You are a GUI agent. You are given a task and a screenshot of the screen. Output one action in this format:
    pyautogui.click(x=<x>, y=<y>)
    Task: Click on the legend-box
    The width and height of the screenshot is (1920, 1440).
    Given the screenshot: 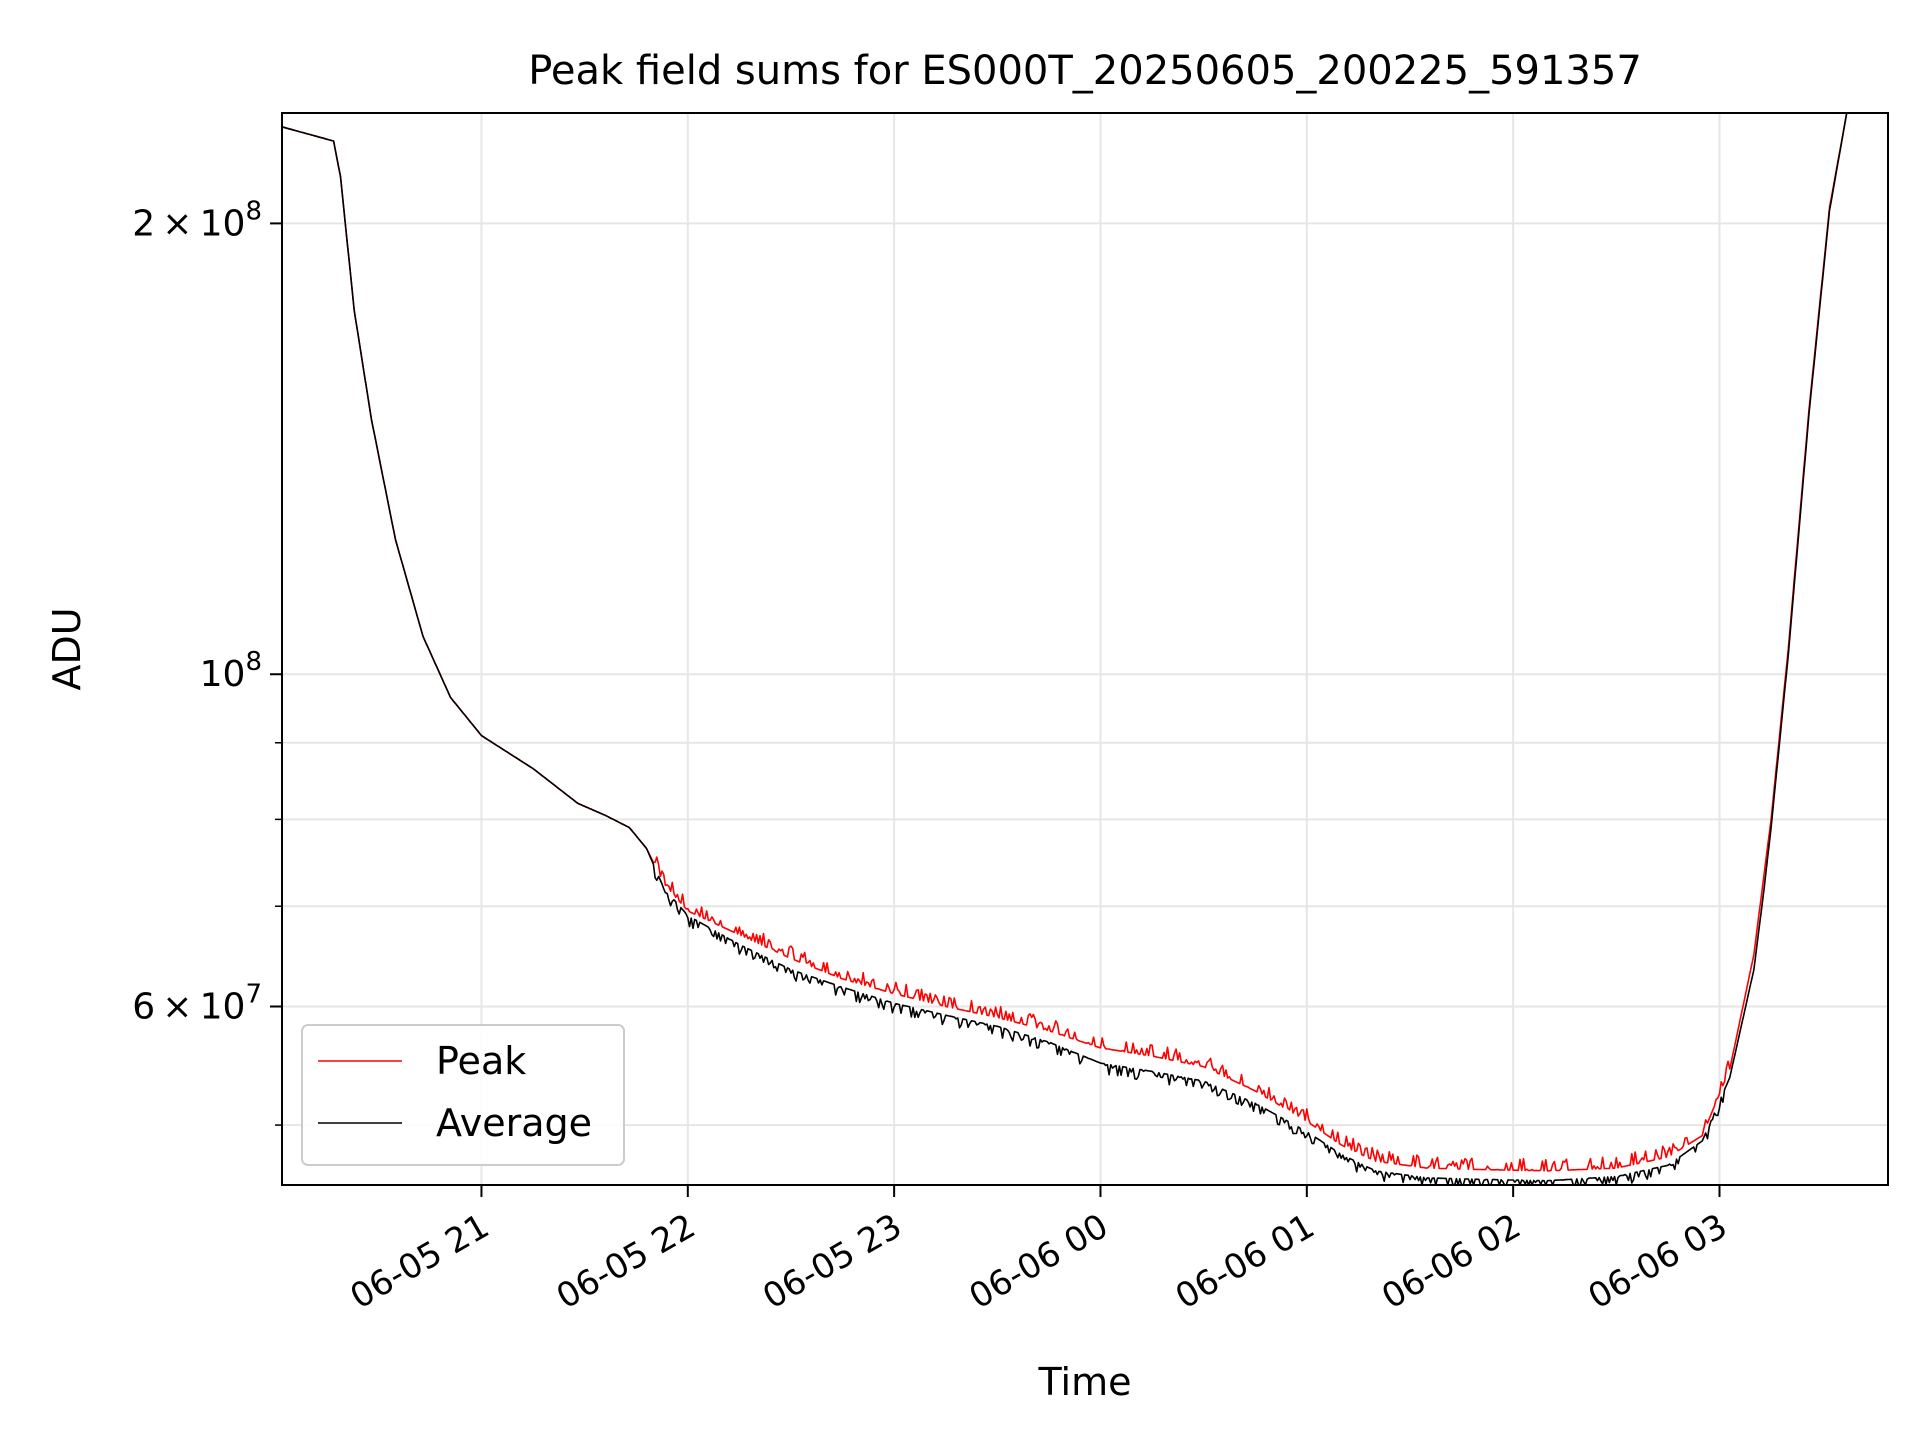 What is the action you would take?
    pyautogui.click(x=463, y=1095)
    